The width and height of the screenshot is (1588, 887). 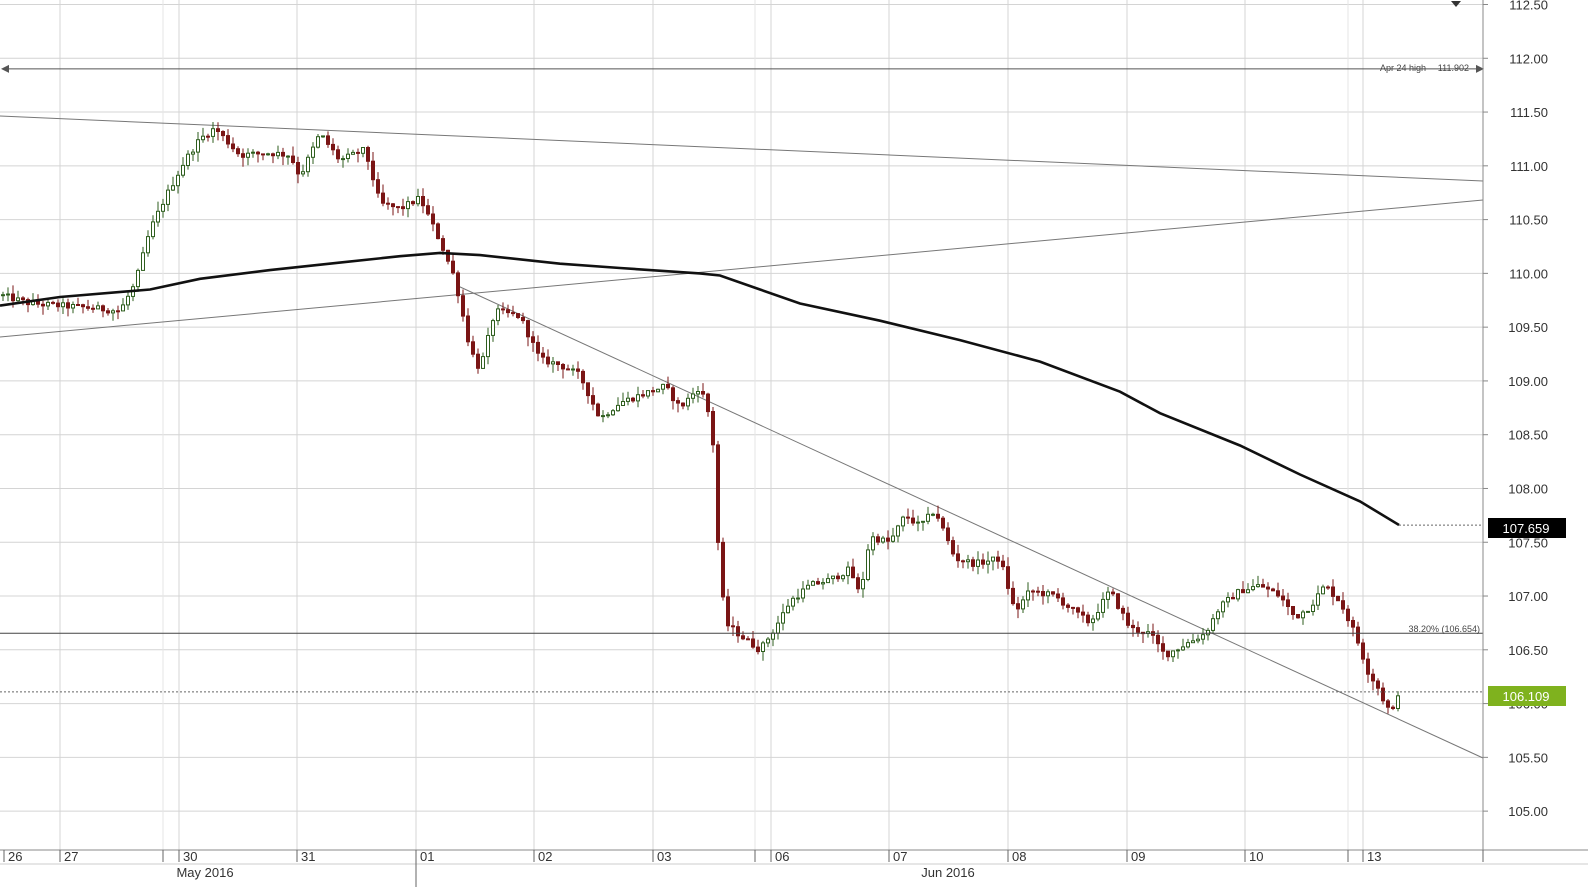 I want to click on x-tick-label: 27, so click(x=71, y=856).